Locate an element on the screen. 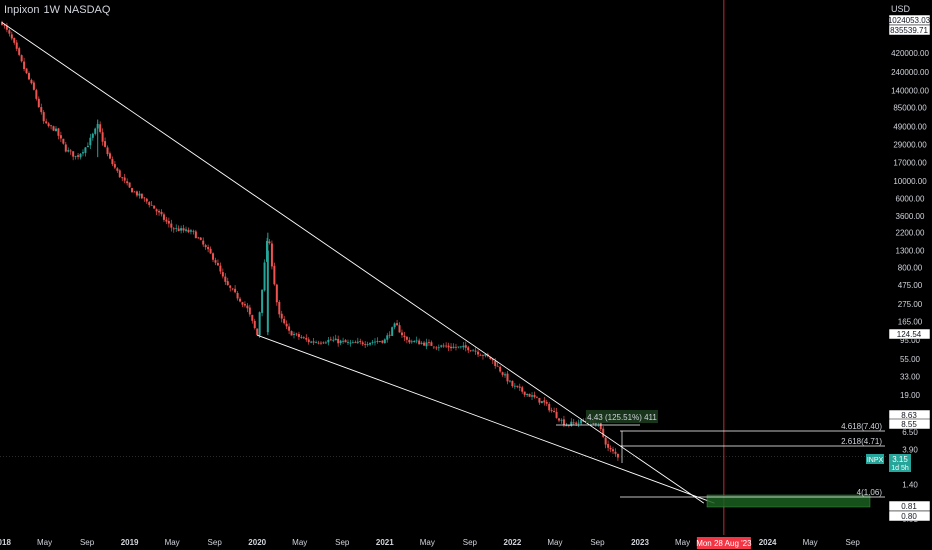 The width and height of the screenshot is (932, 550). price-tick-label: 240000.00 is located at coordinates (910, 72).